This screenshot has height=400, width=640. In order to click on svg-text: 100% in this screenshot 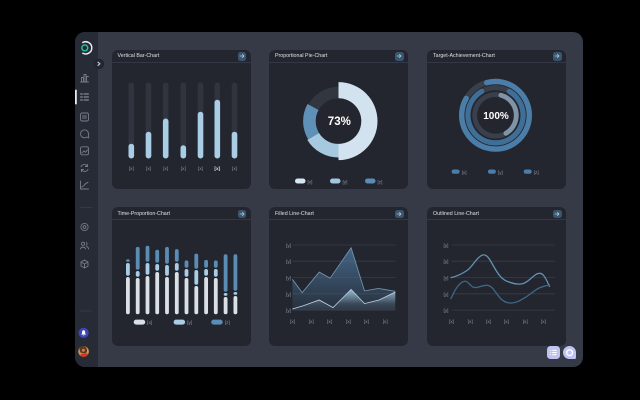, I will do `click(496, 116)`.